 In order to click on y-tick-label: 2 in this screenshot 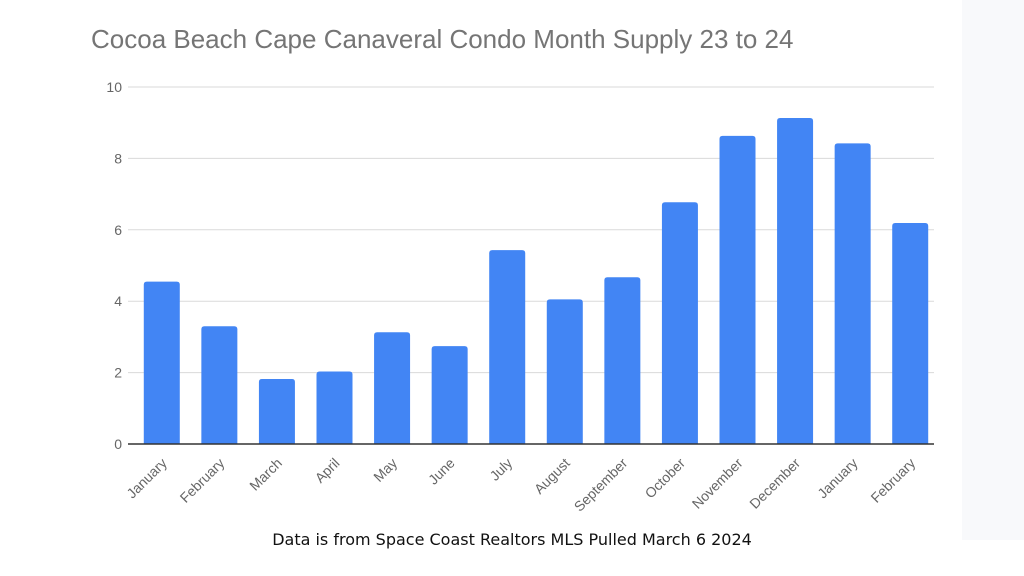, I will do `click(118, 373)`.